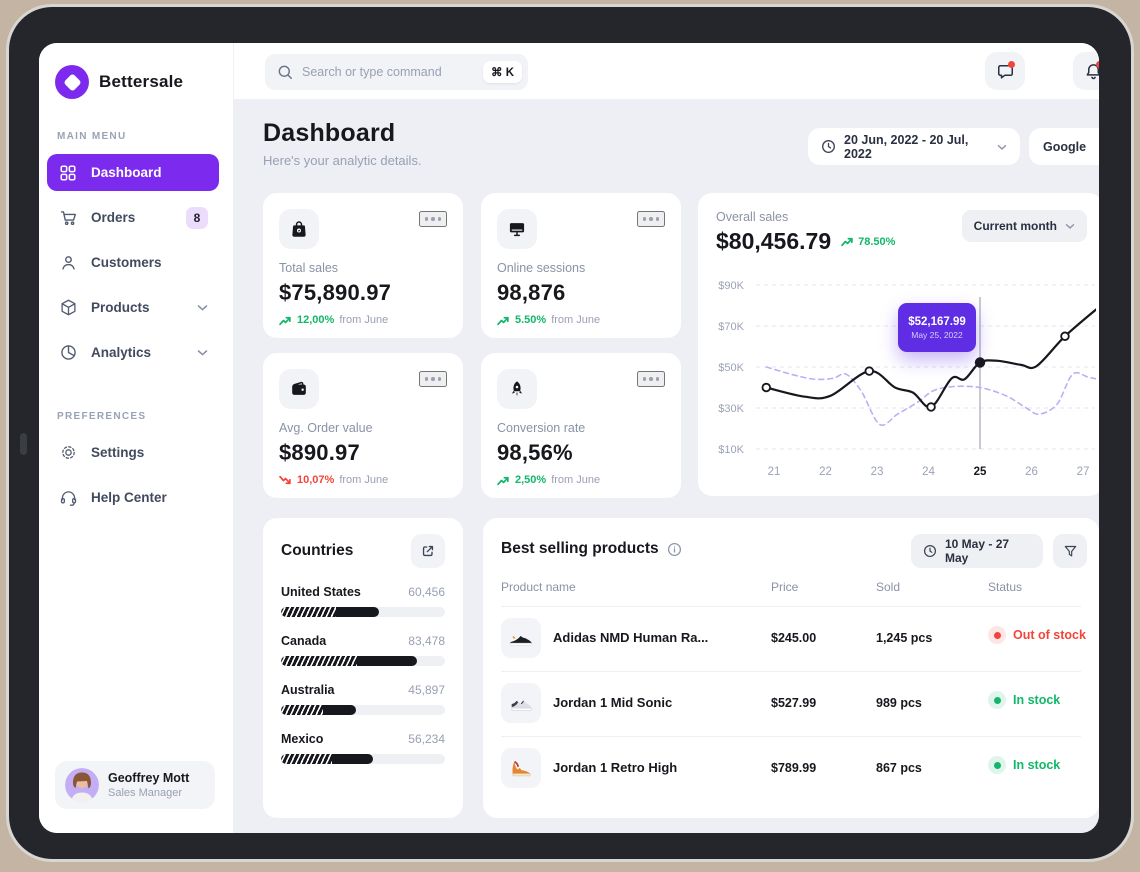 This screenshot has height=872, width=1140. I want to click on svg-text: 27, so click(1083, 472).